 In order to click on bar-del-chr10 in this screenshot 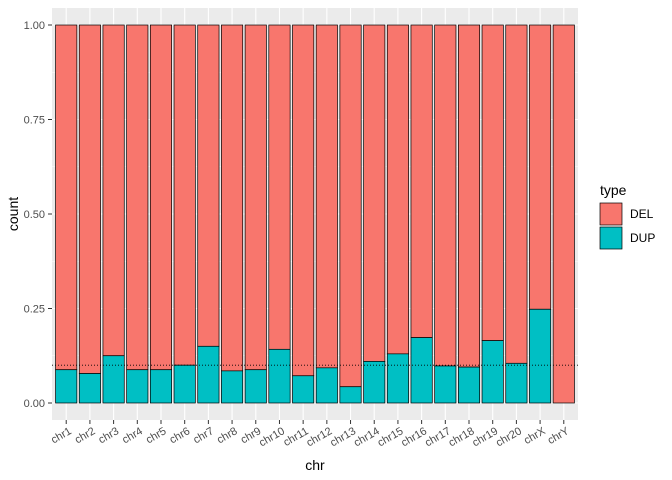, I will do `click(279, 187)`.